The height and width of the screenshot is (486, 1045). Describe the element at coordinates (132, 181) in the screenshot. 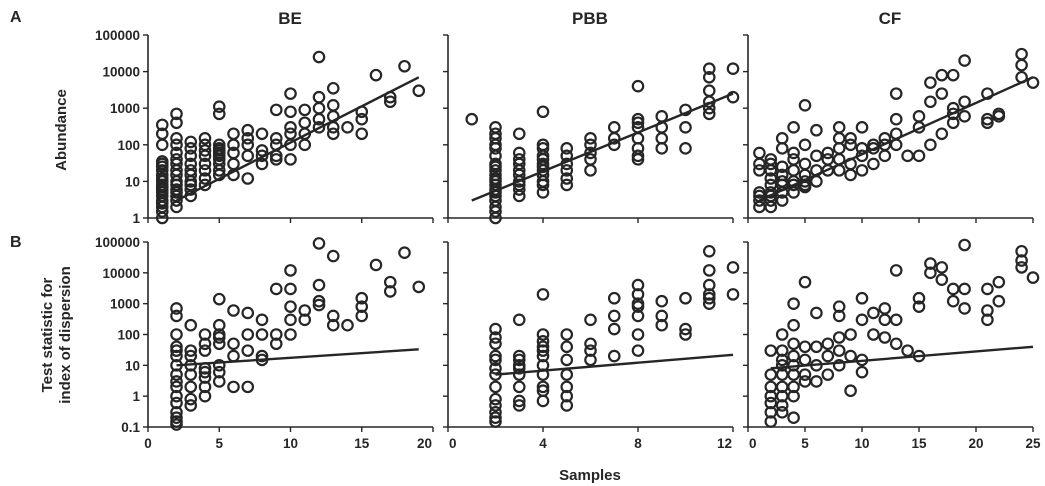

I see `y-tick-label: 10` at that location.